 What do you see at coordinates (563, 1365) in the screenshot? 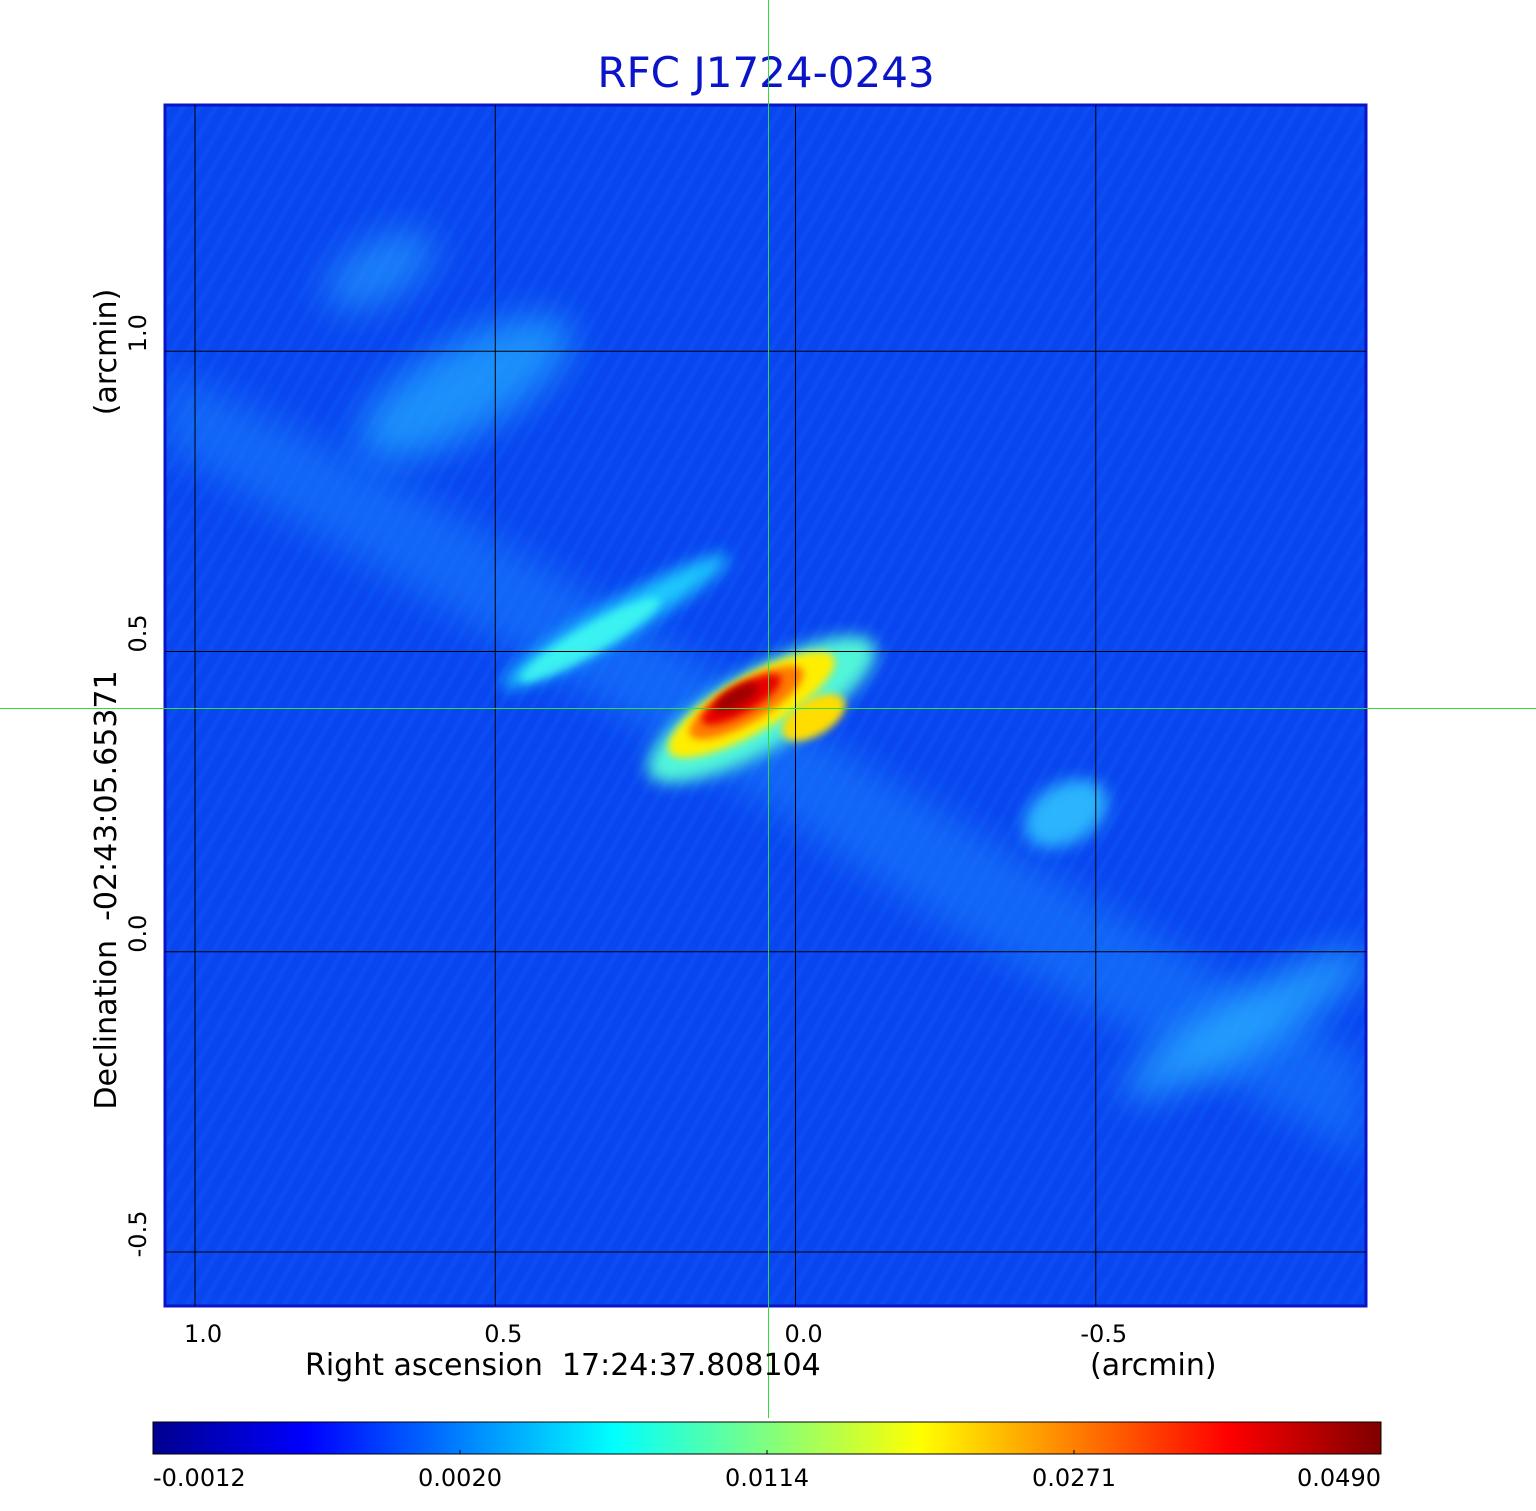
I see `x-axis-label: Right ascension 17:24:37.808104` at bounding box center [563, 1365].